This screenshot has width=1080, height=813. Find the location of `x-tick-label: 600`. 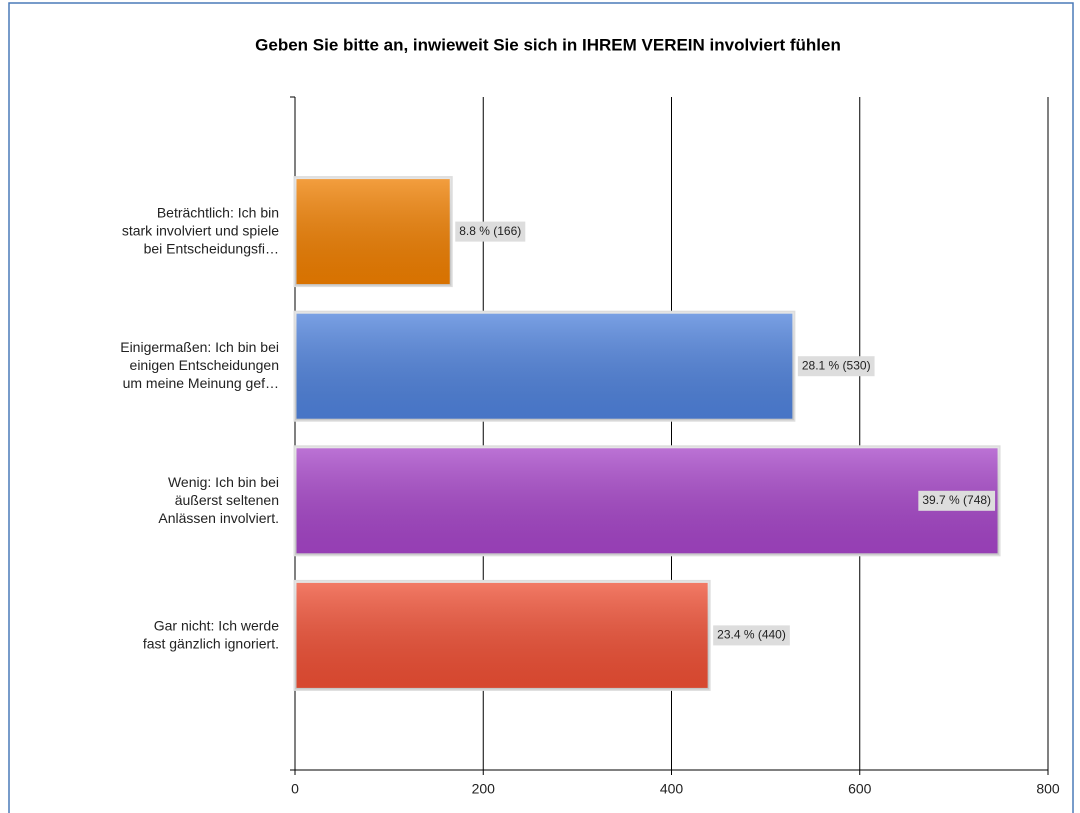

x-tick-label: 600 is located at coordinates (860, 789).